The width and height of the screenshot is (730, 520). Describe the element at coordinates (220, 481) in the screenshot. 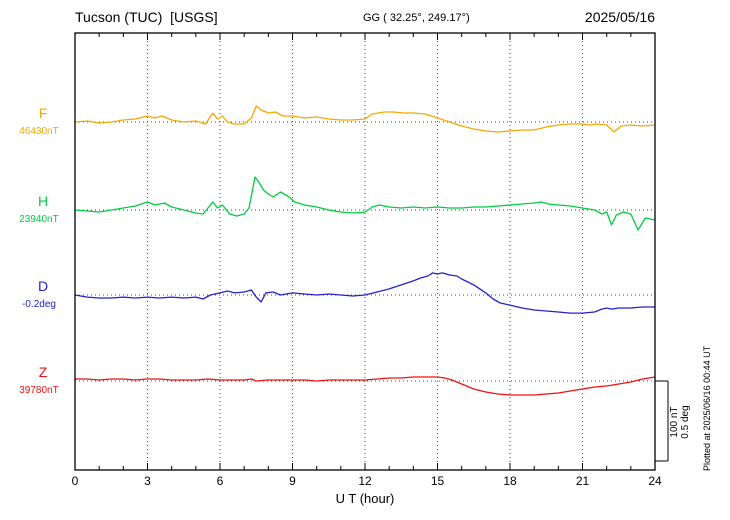

I see `x-tick-label-6: 6` at that location.